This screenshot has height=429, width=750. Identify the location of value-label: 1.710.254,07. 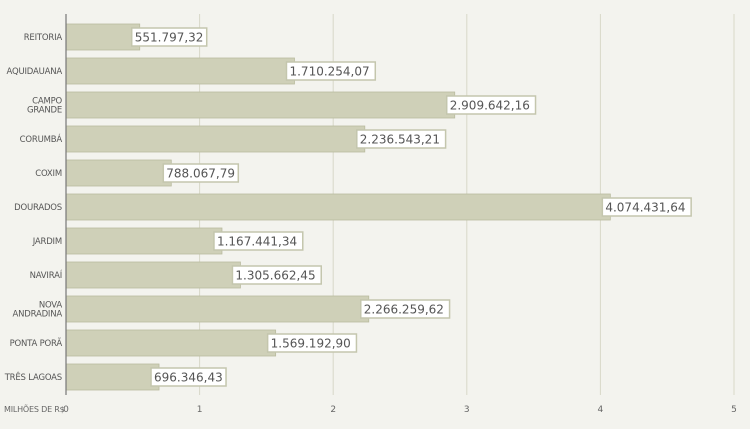
(329, 72).